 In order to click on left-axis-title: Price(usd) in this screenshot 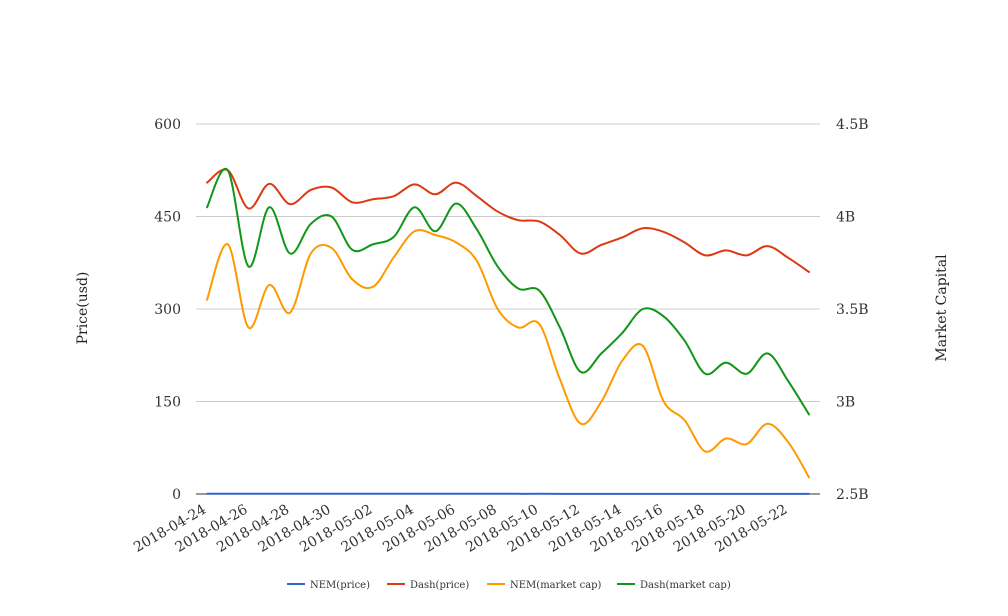, I will do `click(83, 308)`.